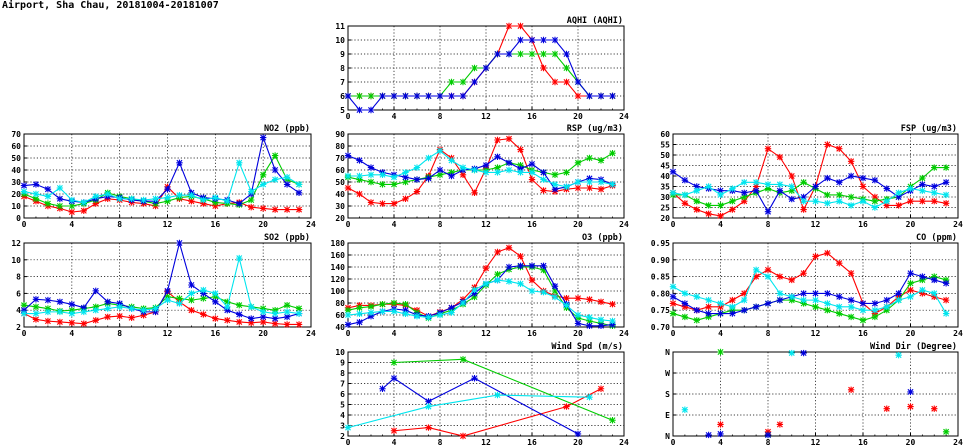 The image size is (975, 447). What do you see at coordinates (287, 129) in the screenshot?
I see `chart-title: NO2 (ppb)` at bounding box center [287, 129].